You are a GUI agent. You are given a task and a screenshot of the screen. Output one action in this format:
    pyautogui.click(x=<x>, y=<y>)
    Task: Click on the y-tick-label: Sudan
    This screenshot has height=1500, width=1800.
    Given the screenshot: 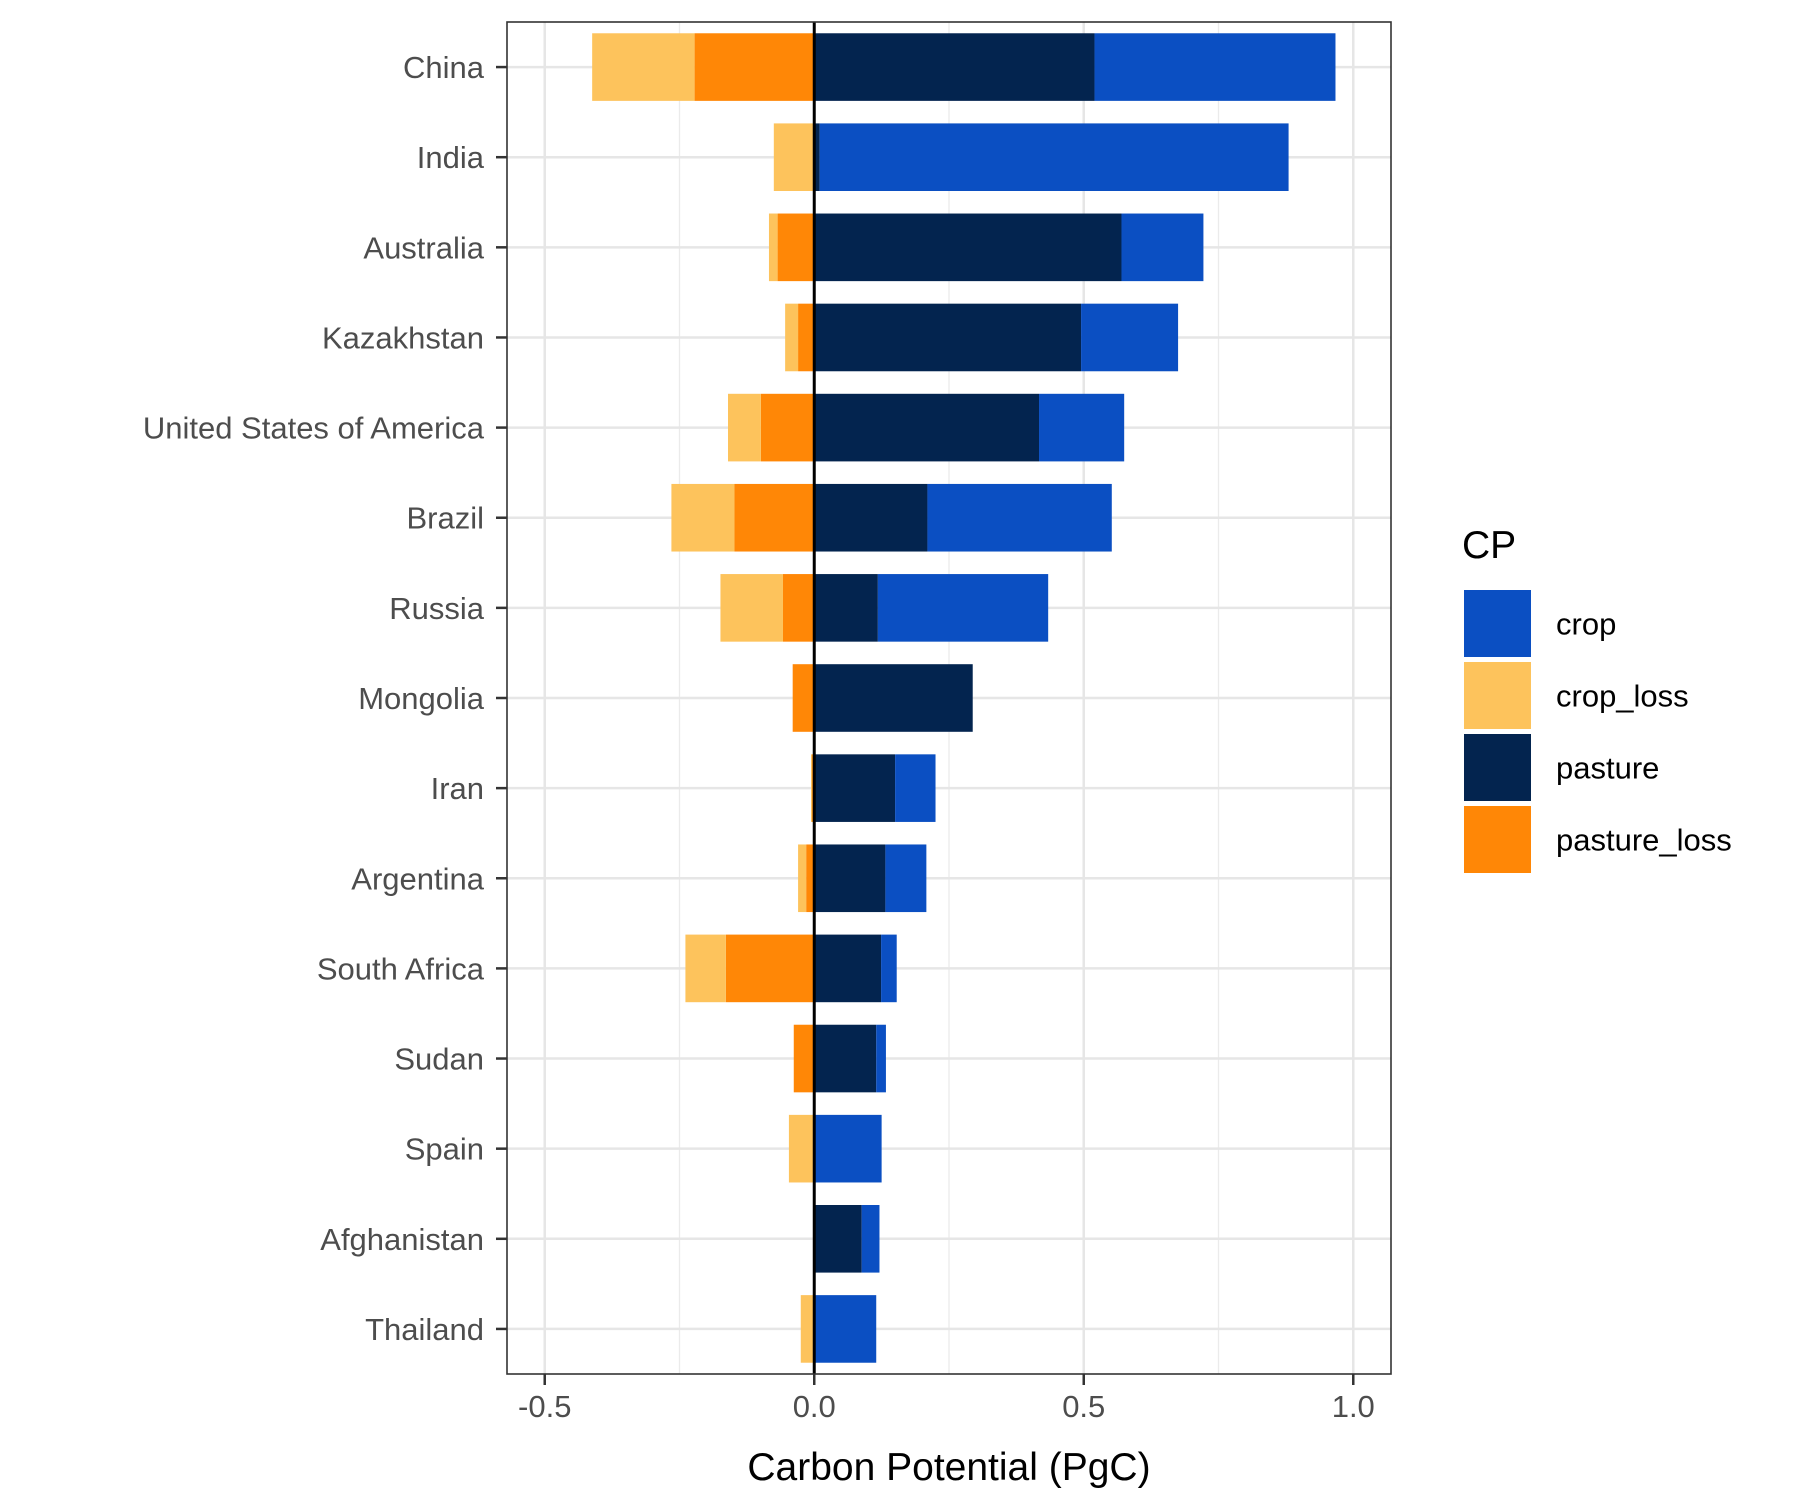 What is the action you would take?
    pyautogui.click(x=439, y=1059)
    